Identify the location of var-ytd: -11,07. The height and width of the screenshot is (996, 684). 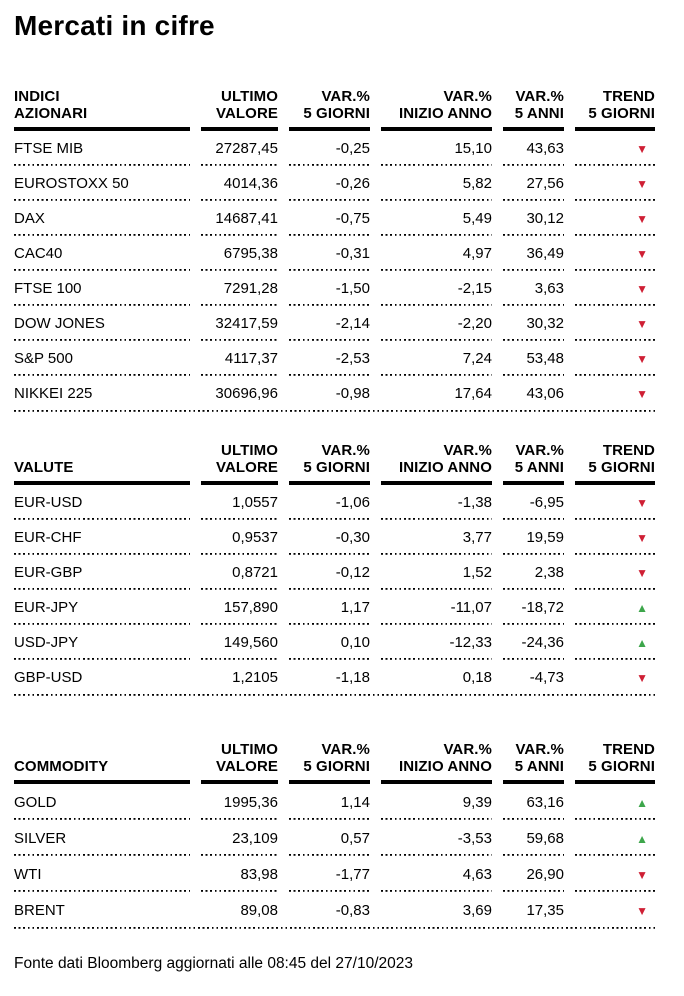
(436, 607).